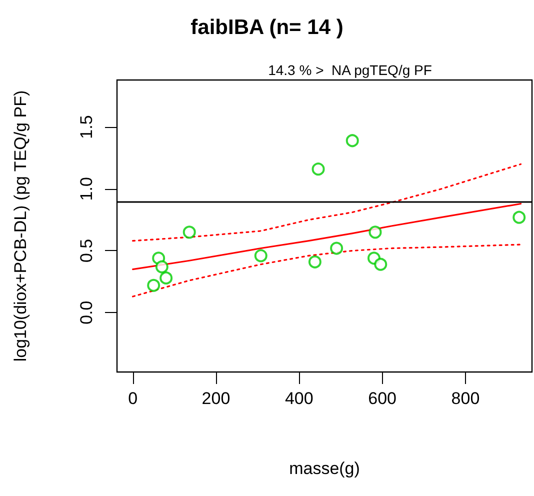 The height and width of the screenshot is (496, 534). I want to click on x-tick-label: 400, so click(299, 398).